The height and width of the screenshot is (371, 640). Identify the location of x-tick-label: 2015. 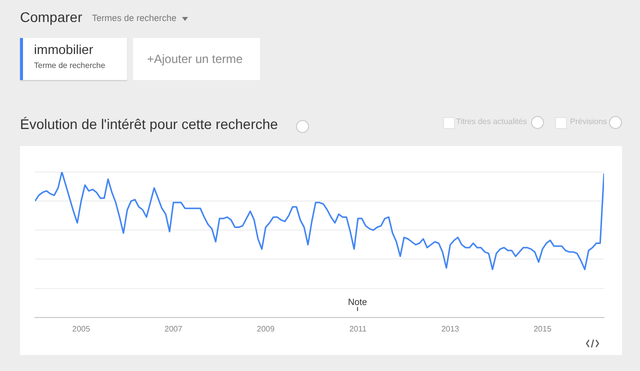
(543, 329).